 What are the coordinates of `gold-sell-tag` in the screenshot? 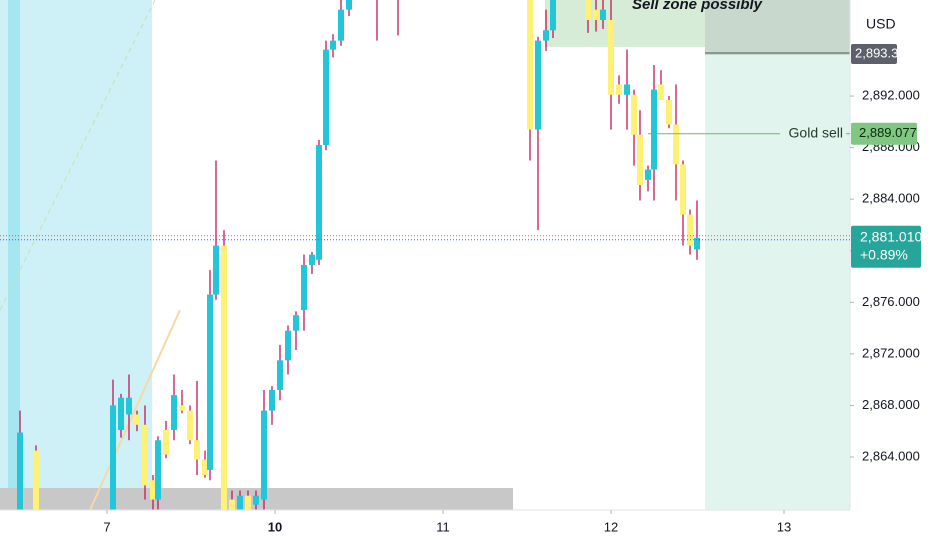 It's located at (884, 133).